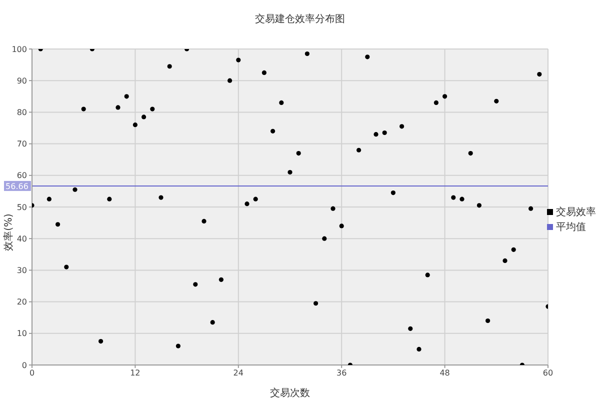 The image size is (600, 398). What do you see at coordinates (238, 373) in the screenshot?
I see `x-tick-label: 24` at bounding box center [238, 373].